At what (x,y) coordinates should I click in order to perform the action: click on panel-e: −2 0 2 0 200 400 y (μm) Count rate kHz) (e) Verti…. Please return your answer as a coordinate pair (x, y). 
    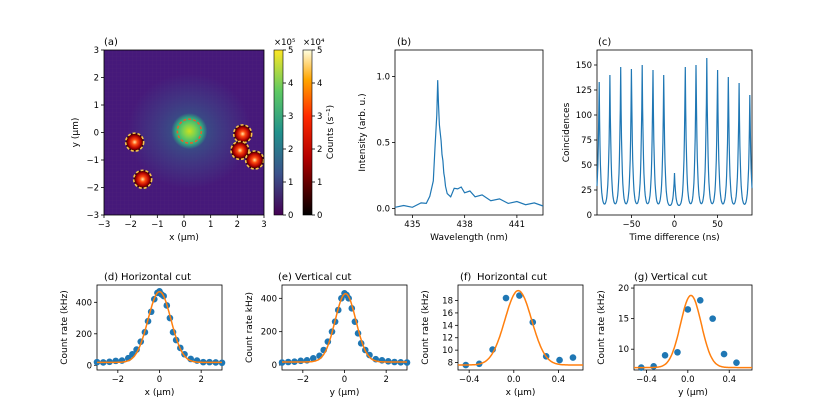
    Looking at the image, I should click on (328, 335).